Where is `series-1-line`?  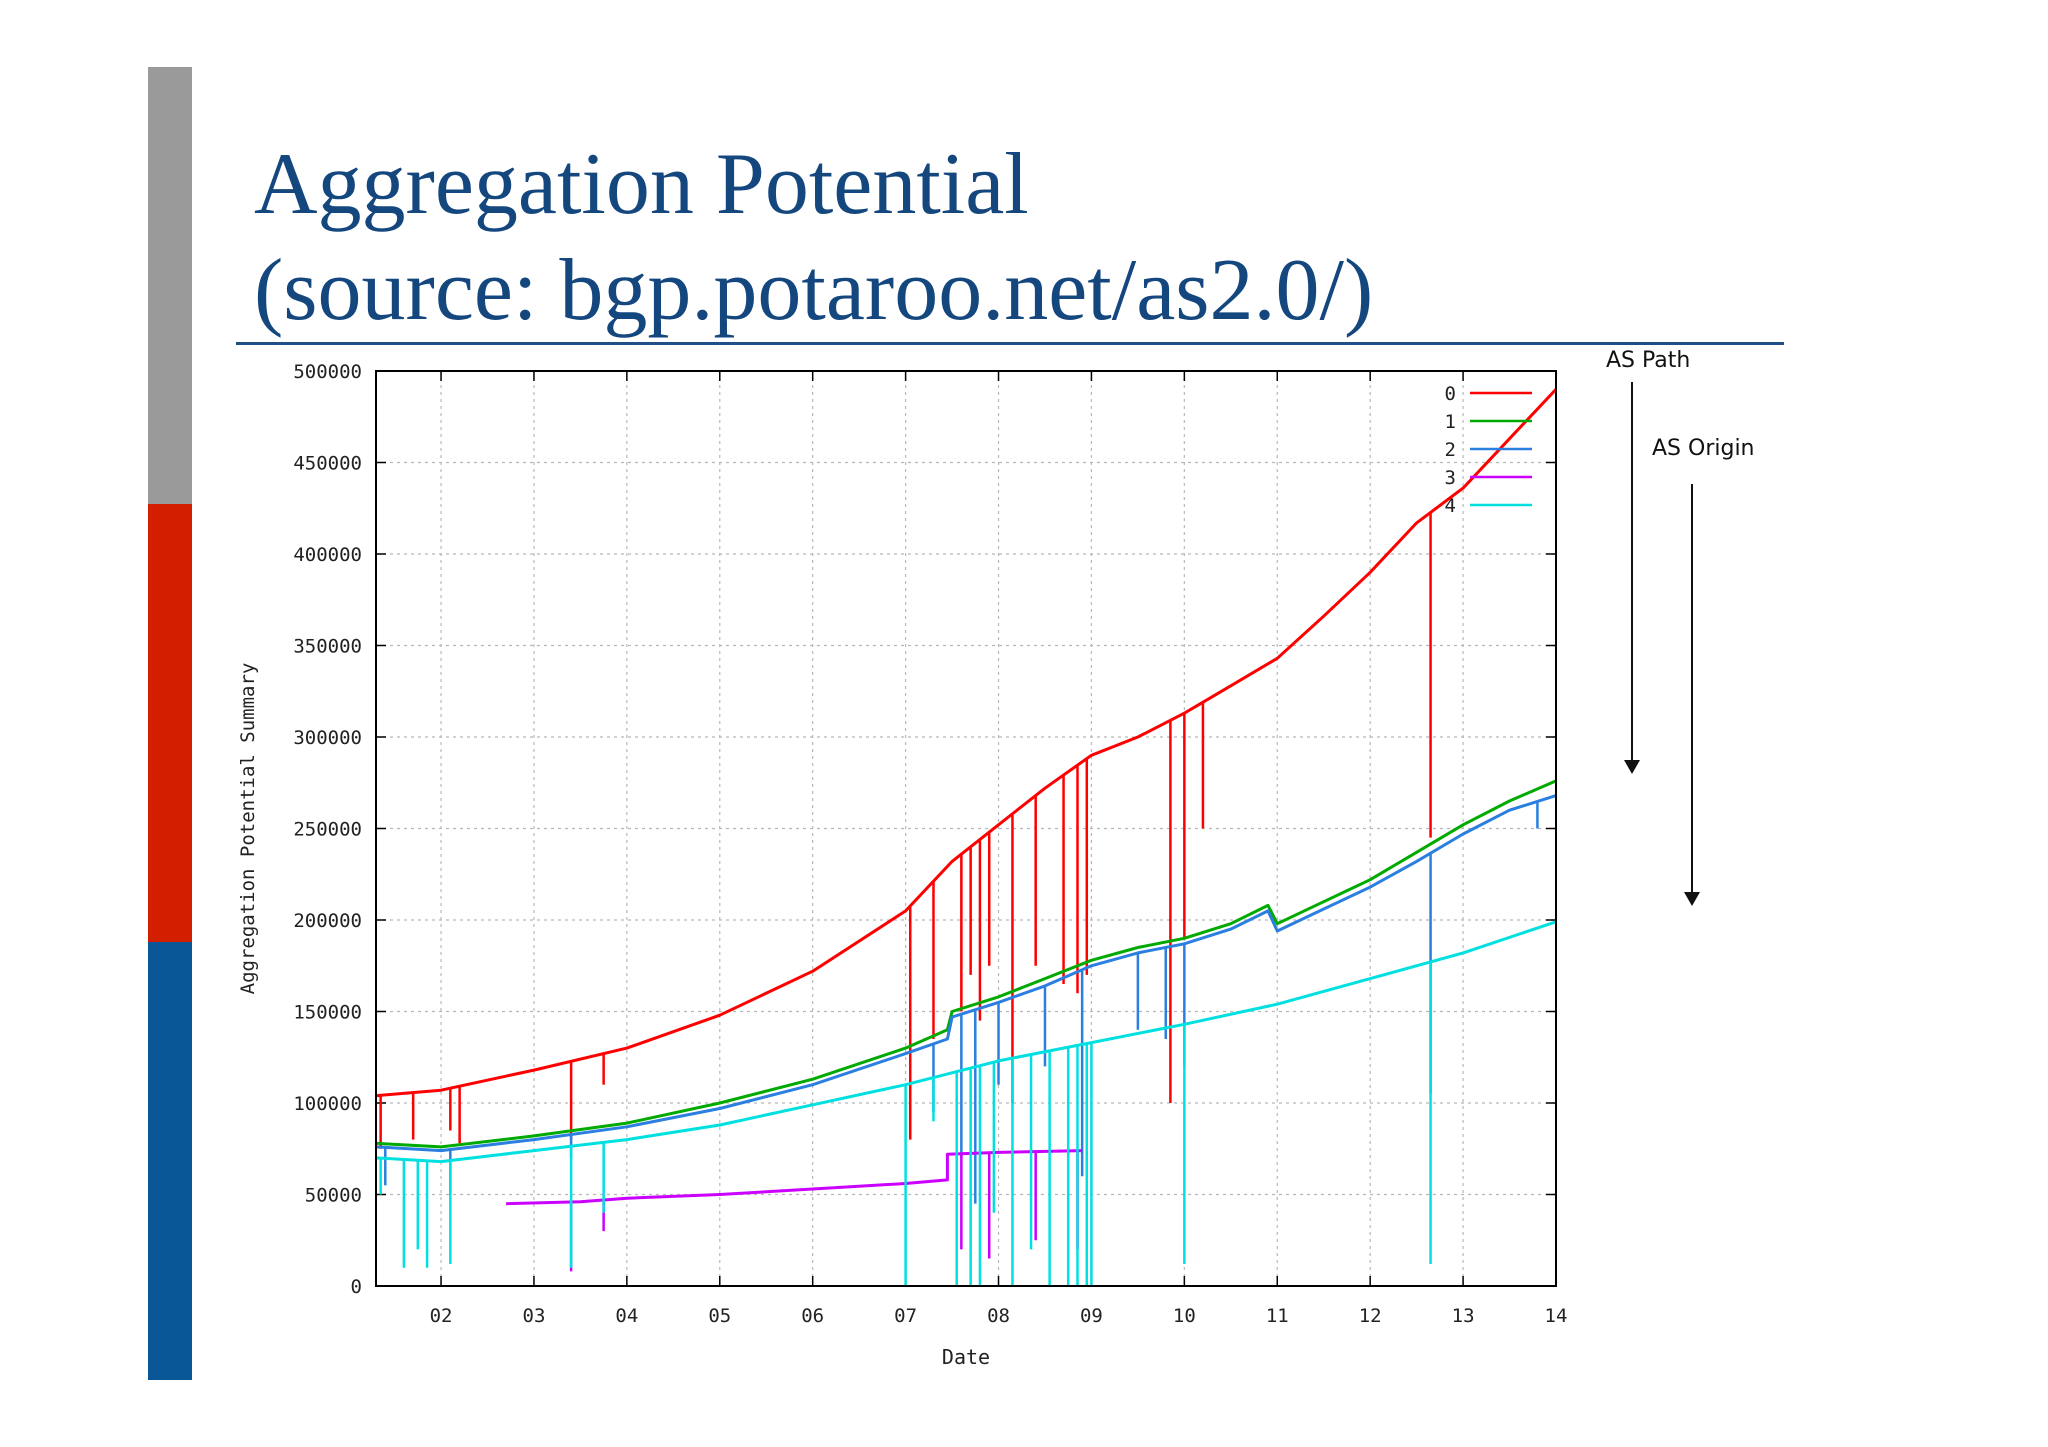
series-1-line is located at coordinates (966, 964).